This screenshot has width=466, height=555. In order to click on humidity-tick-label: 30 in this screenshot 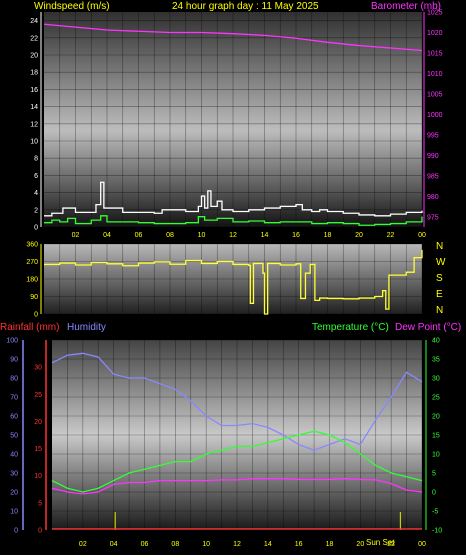, I will do `click(14, 474)`.